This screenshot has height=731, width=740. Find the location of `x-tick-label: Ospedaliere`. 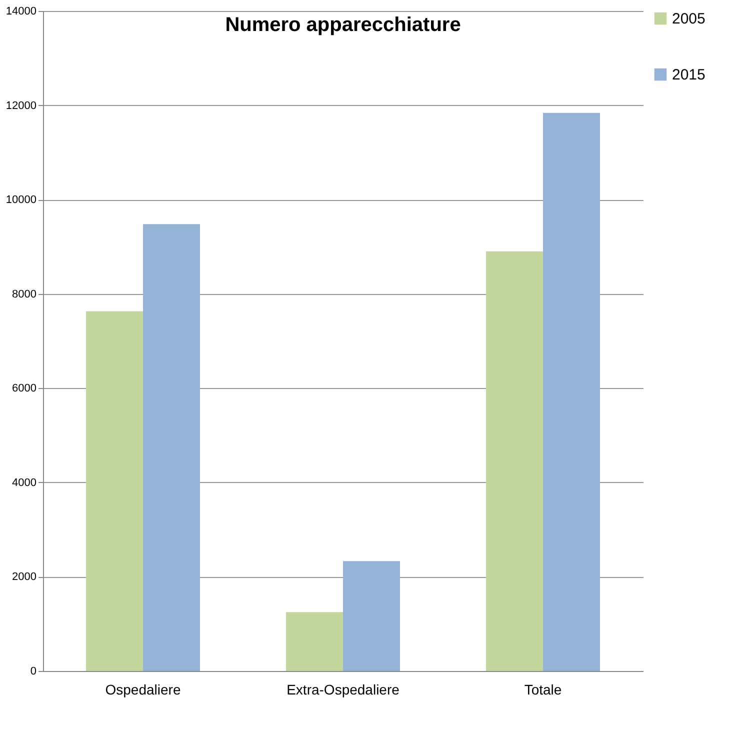

x-tick-label: Ospedaliere is located at coordinates (143, 690).